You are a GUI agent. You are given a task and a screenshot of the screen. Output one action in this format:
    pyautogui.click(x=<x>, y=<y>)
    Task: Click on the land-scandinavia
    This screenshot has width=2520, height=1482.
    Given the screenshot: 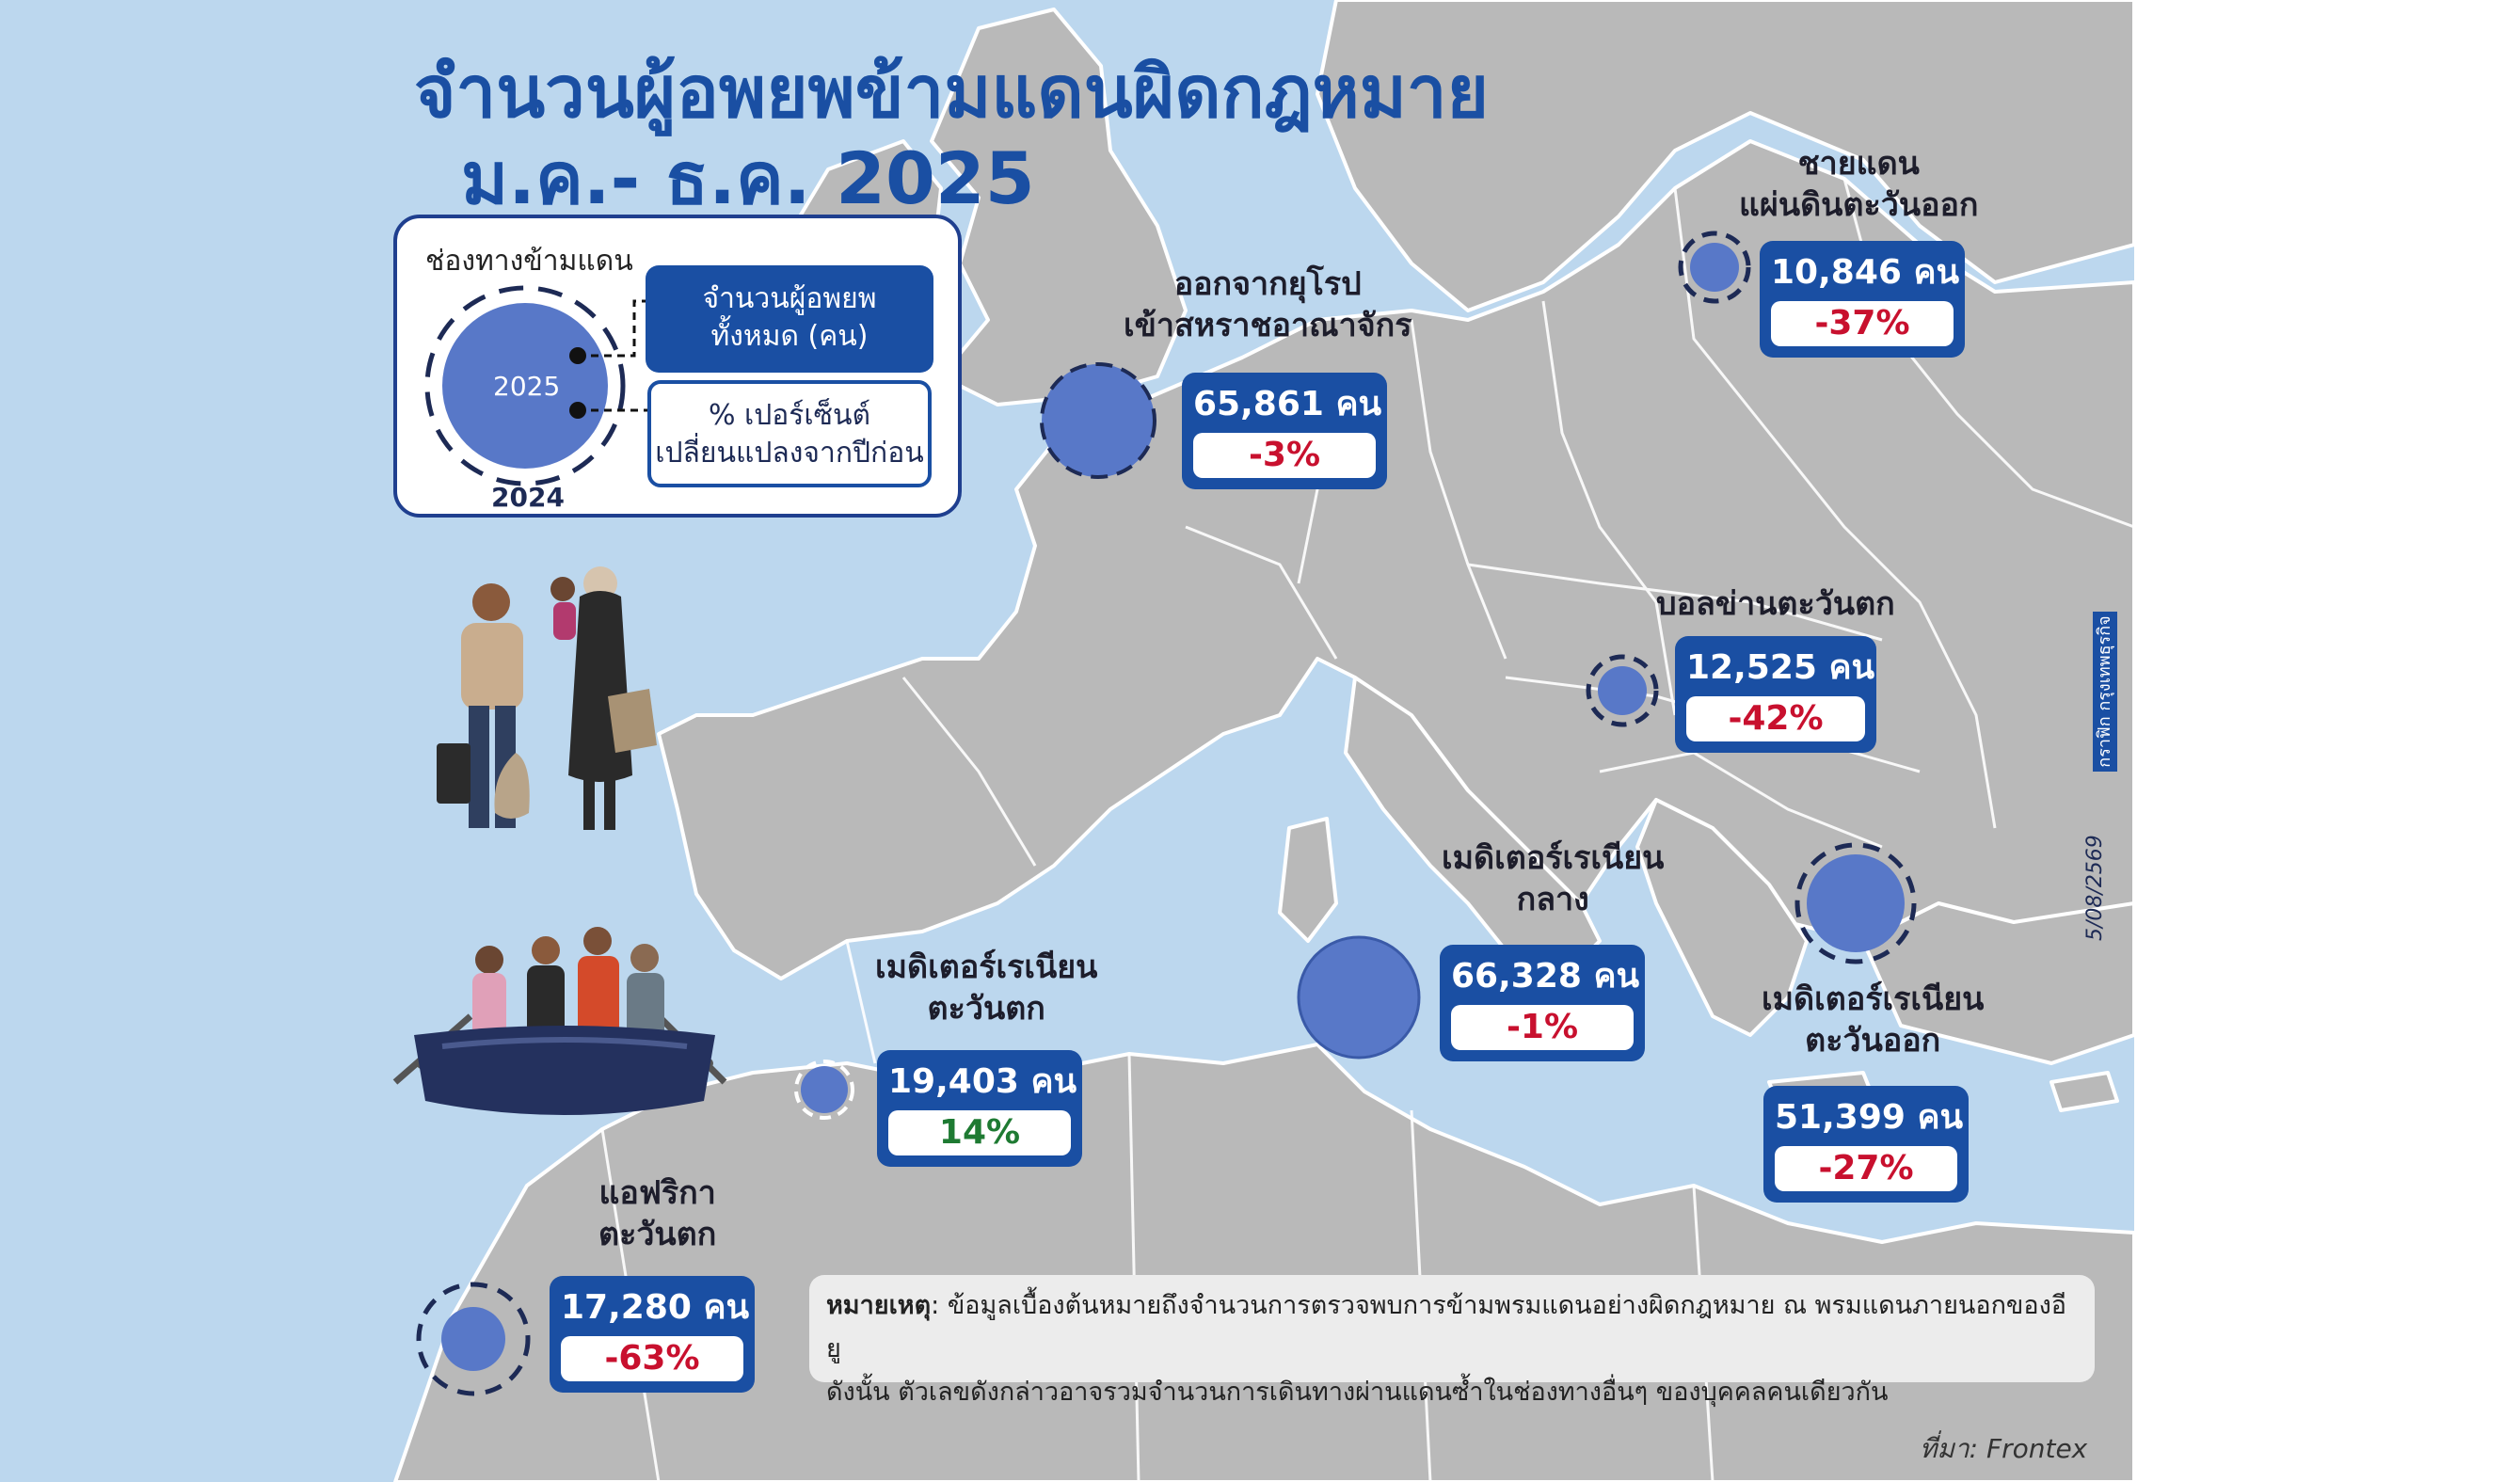 What is the action you would take?
    pyautogui.click(x=1725, y=156)
    